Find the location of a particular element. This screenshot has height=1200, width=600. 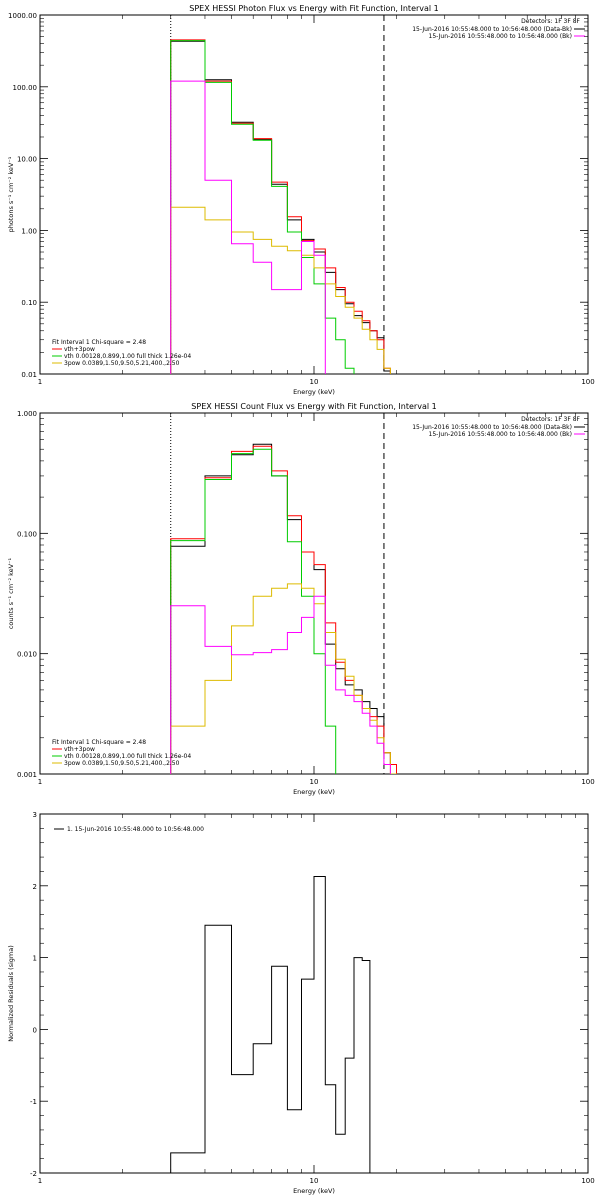

y-tick-label: 0.10 is located at coordinates (29, 303).